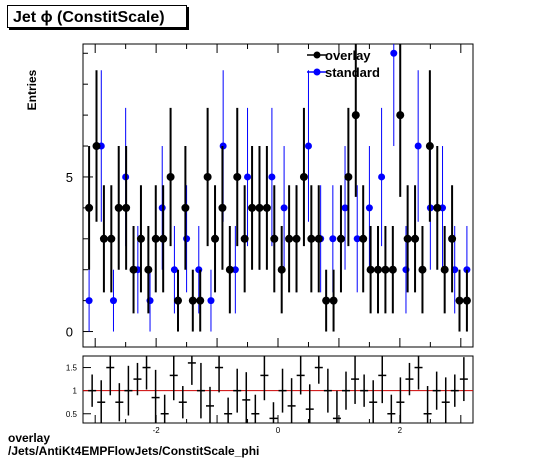  What do you see at coordinates (352, 72) in the screenshot?
I see `legend-label-standard: standard` at bounding box center [352, 72].